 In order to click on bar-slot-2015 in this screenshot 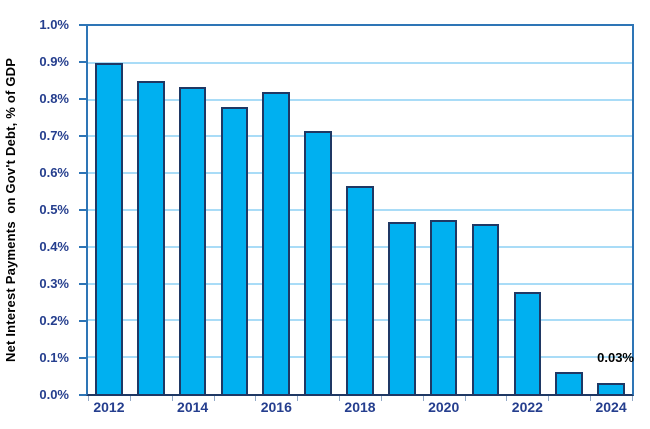, I will do `click(235, 210)`.